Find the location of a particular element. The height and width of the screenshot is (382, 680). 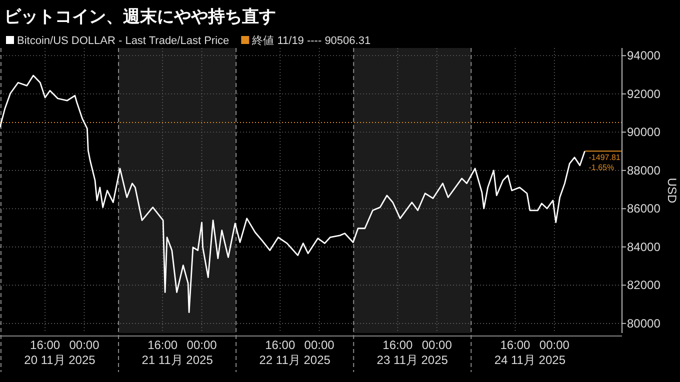

y-tick-label: 88000 is located at coordinates (644, 170).